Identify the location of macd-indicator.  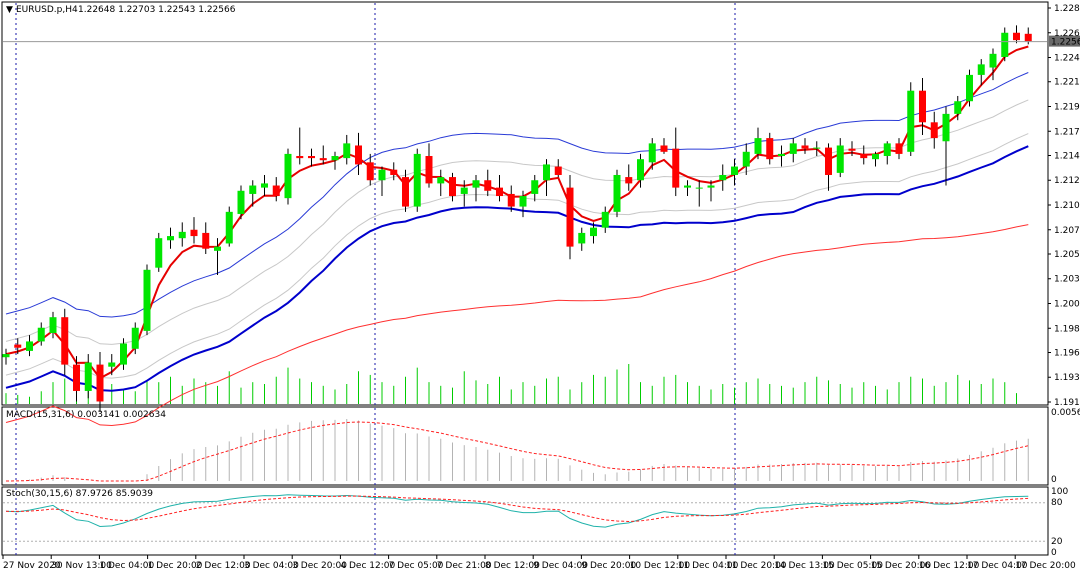
(517, 450).